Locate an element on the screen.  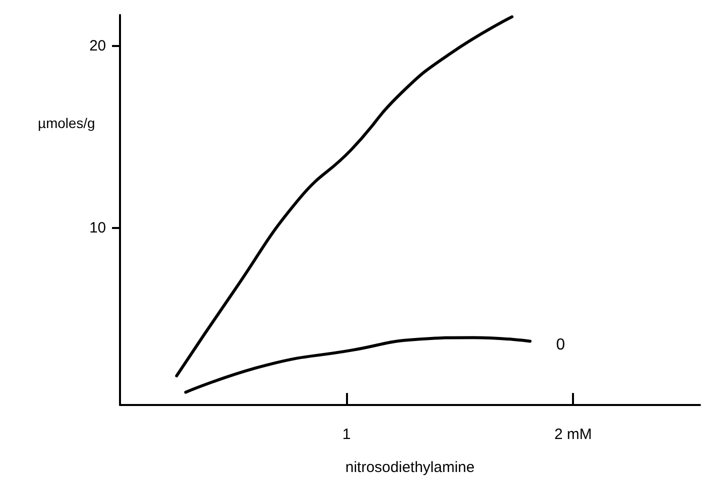
x-tick-label: 1 is located at coordinates (346, 434).